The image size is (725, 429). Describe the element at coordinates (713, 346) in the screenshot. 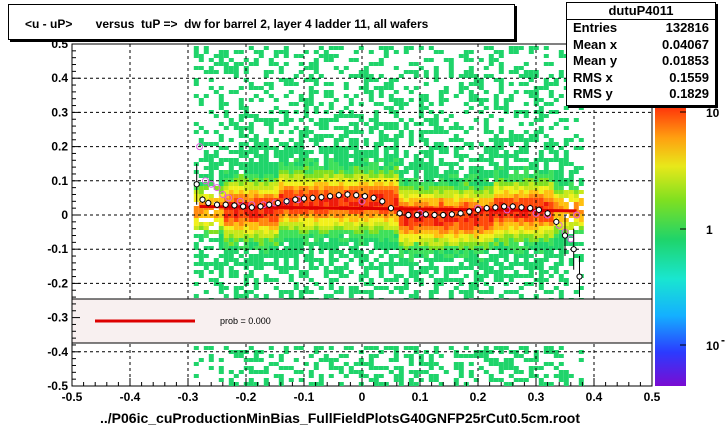

I see `colorbar-label: 10` at that location.